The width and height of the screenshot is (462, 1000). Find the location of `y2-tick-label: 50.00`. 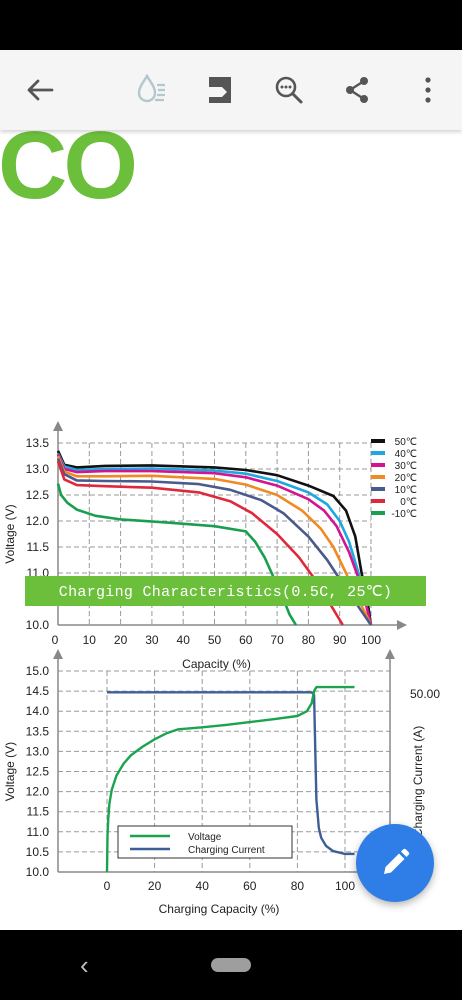

y2-tick-label: 50.00 is located at coordinates (425, 694).